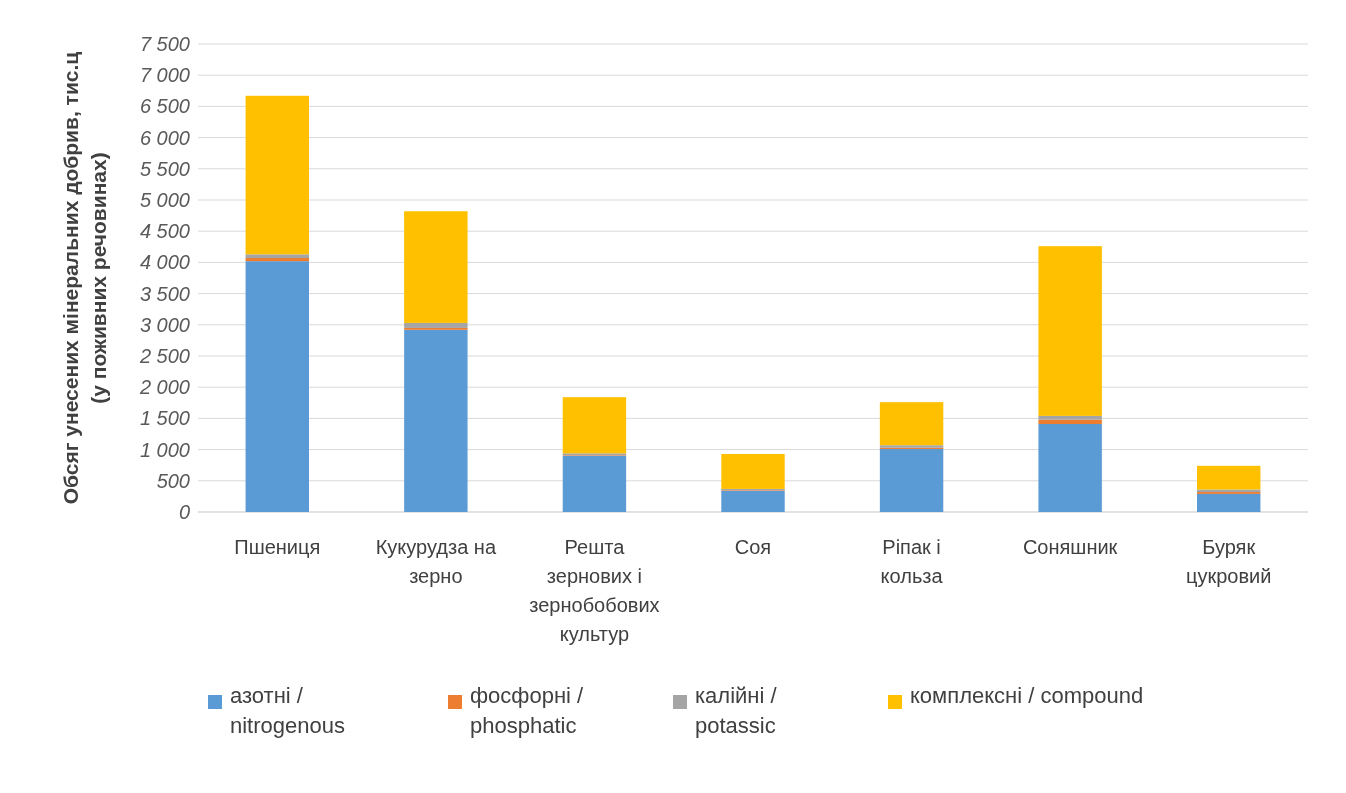 The height and width of the screenshot is (793, 1346). I want to click on y-tick-label: 7 500, so click(164, 44).